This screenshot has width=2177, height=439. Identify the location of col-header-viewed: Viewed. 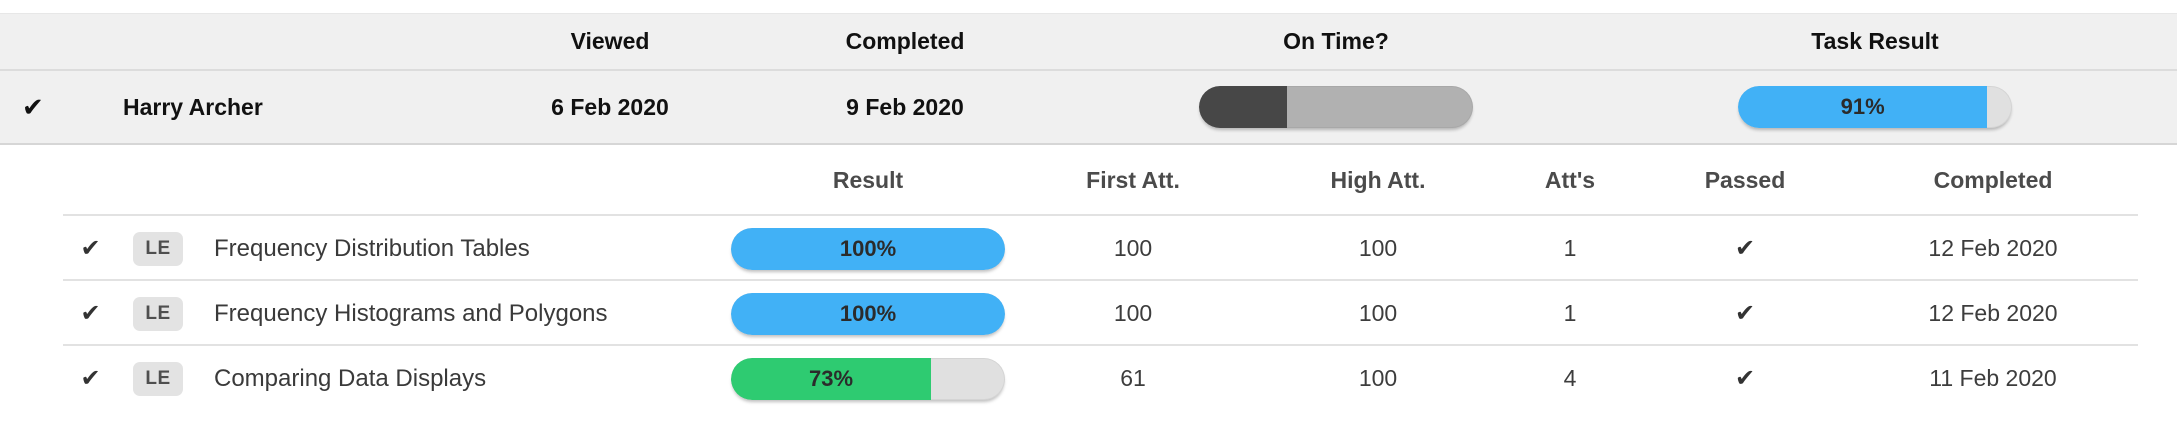
(610, 41).